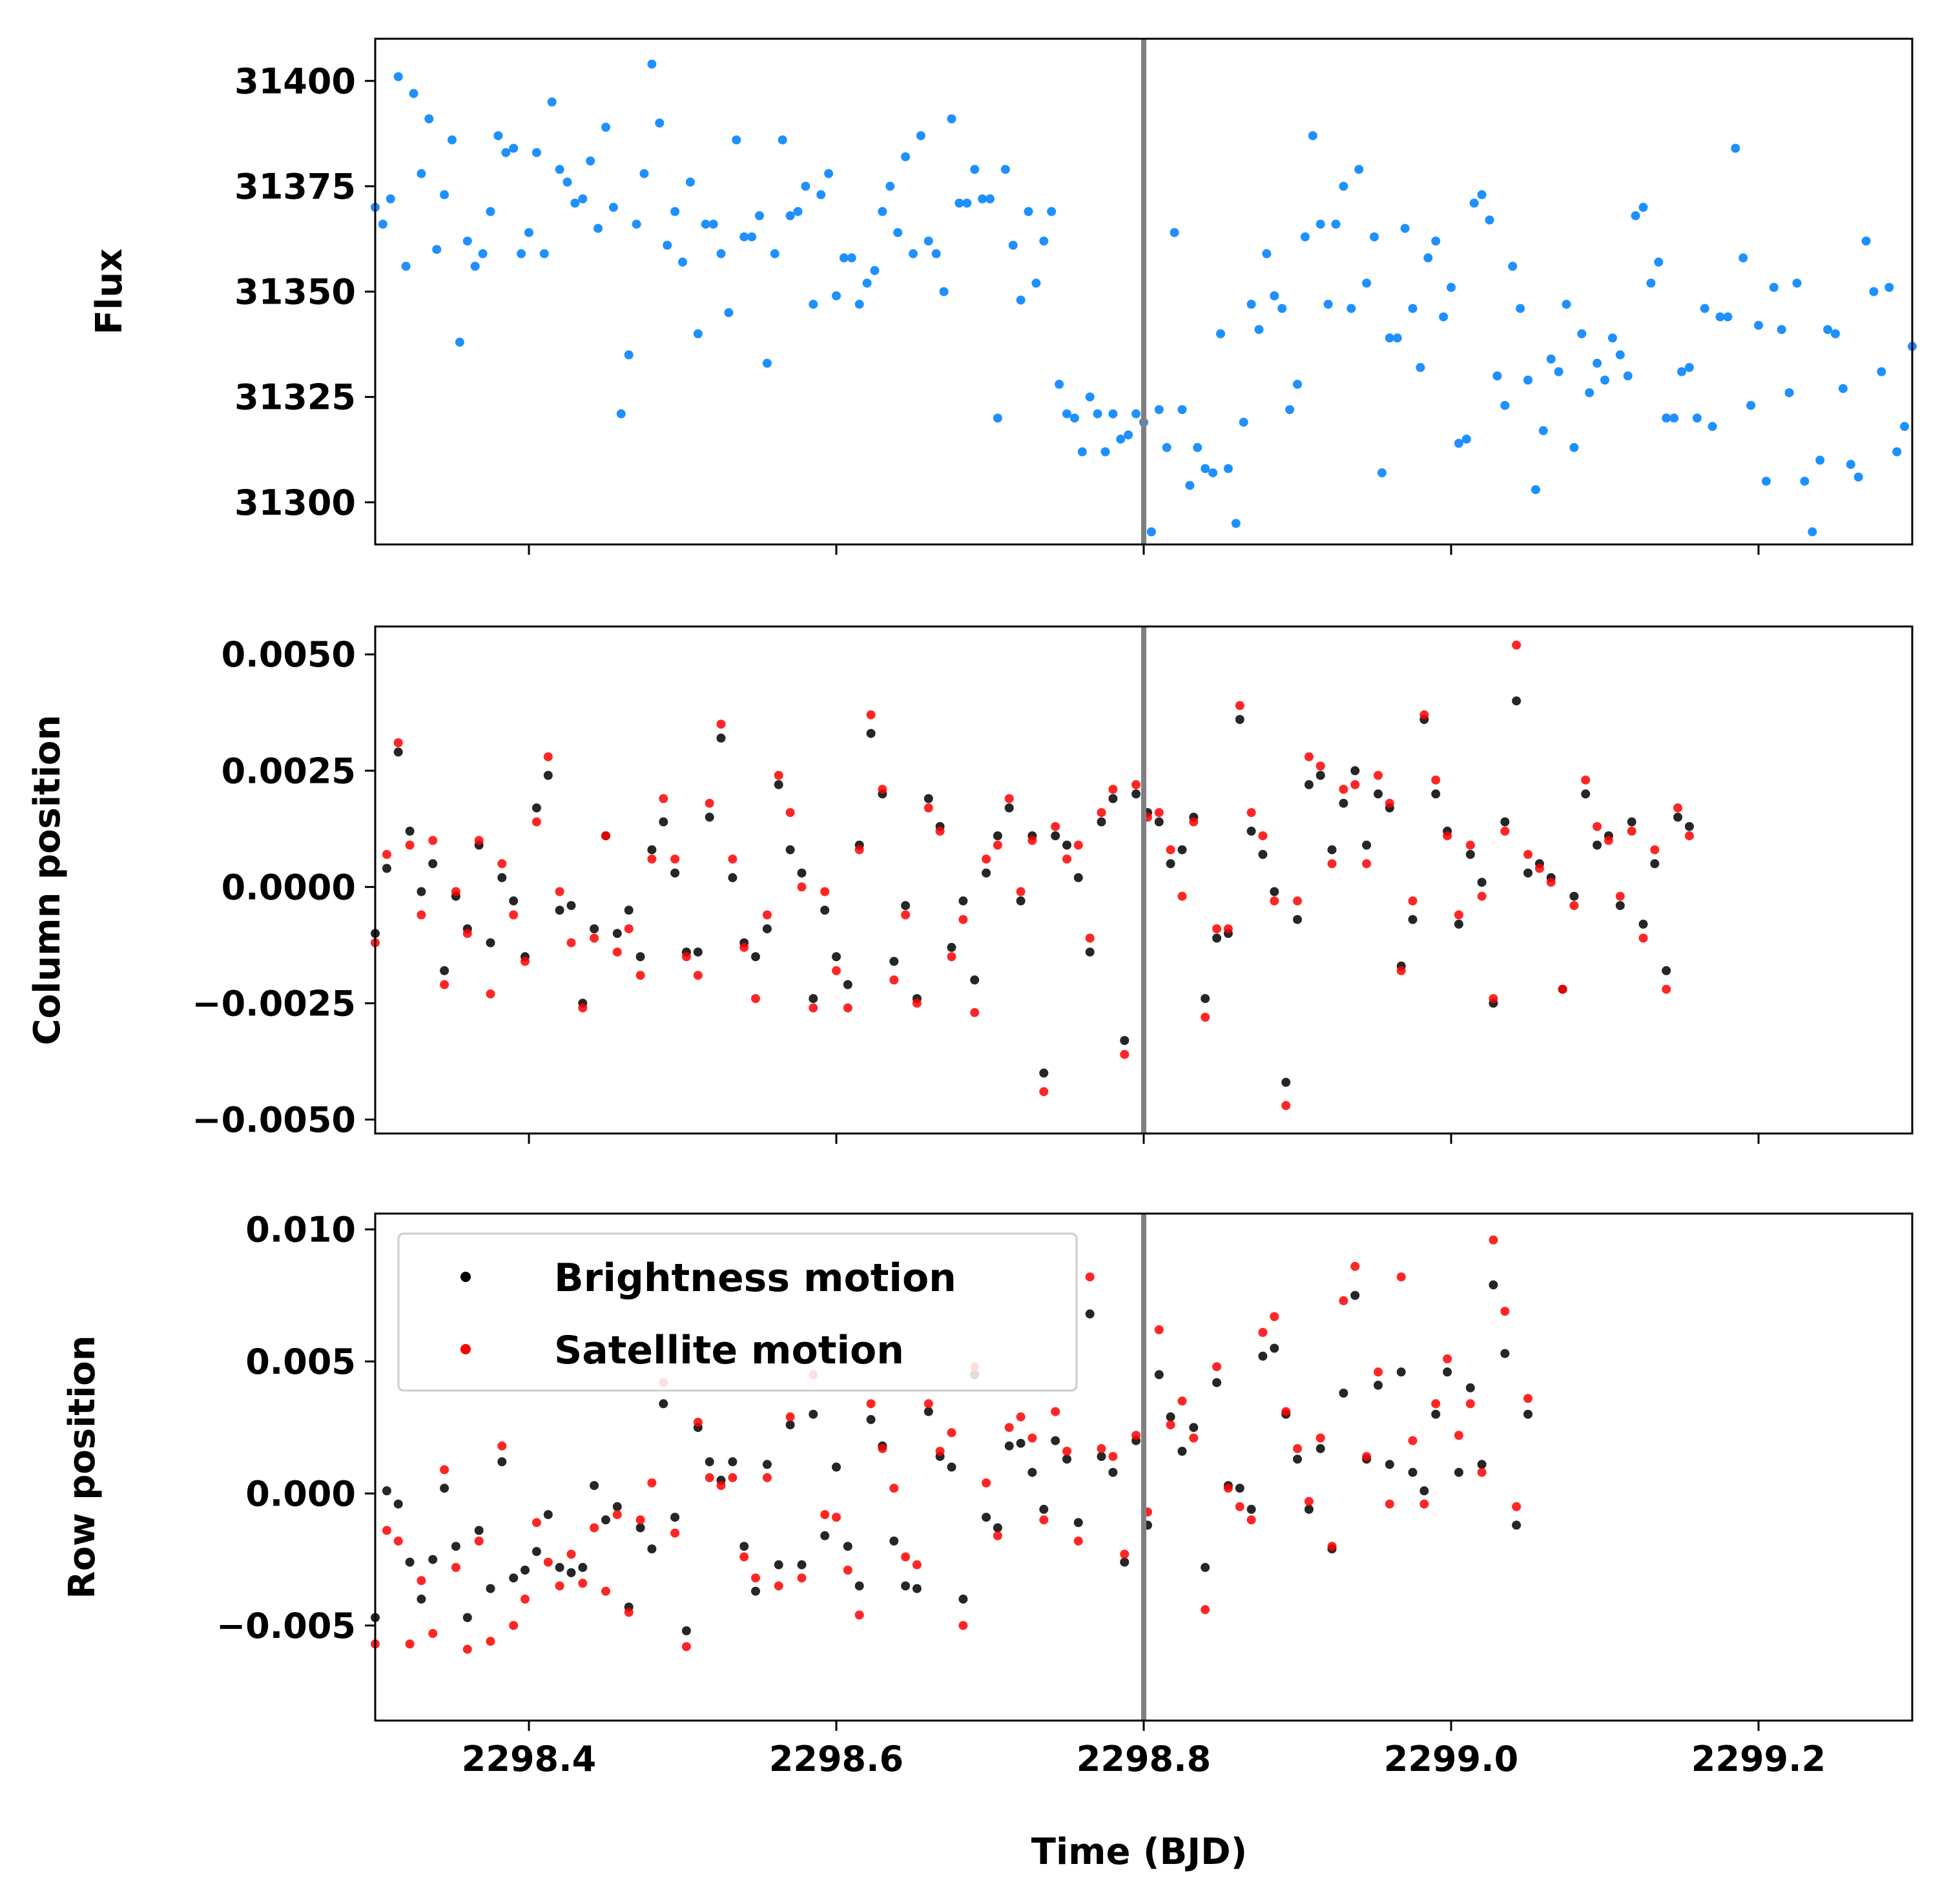 The height and width of the screenshot is (1904, 1940). Describe the element at coordinates (836, 1759) in the screenshot. I see `x-tick-label: 2298.6` at that location.